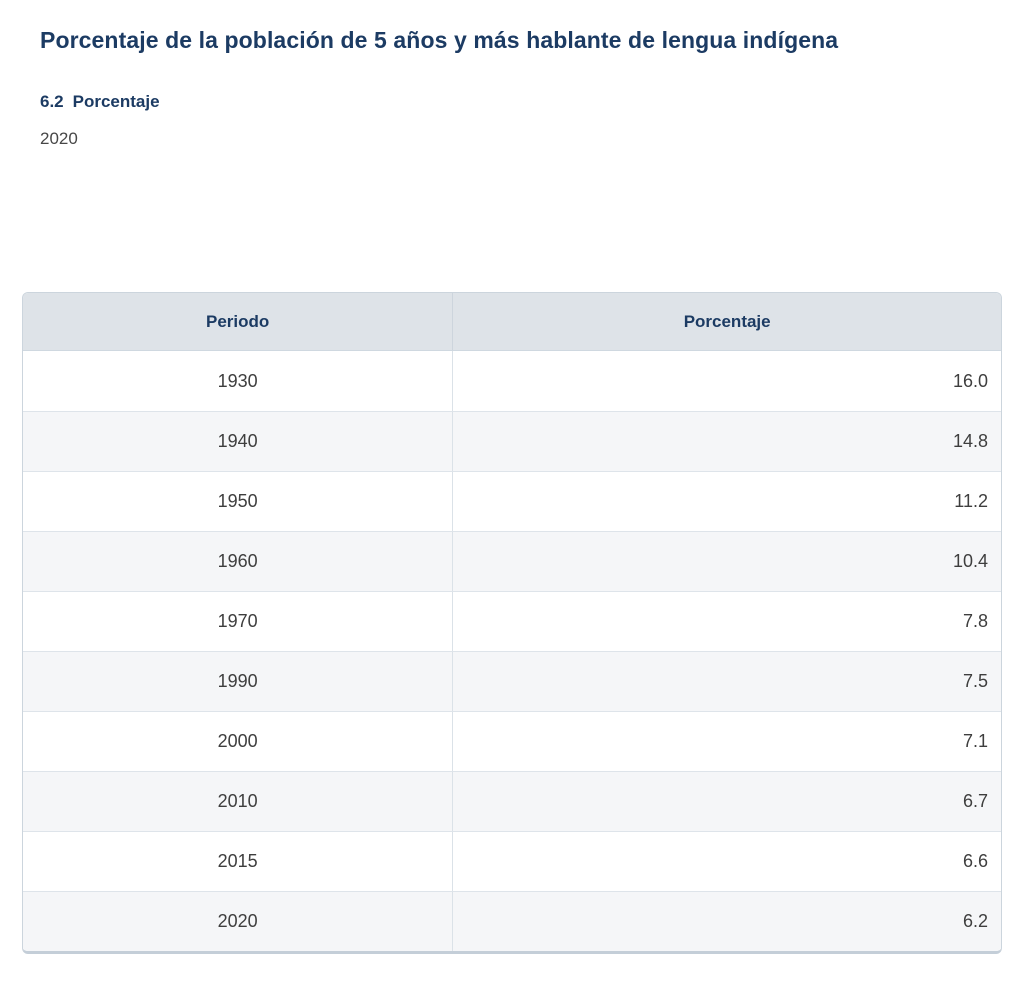 The width and height of the screenshot is (1024, 989). Describe the element at coordinates (727, 681) in the screenshot. I see `value-cell: 7.5` at that location.